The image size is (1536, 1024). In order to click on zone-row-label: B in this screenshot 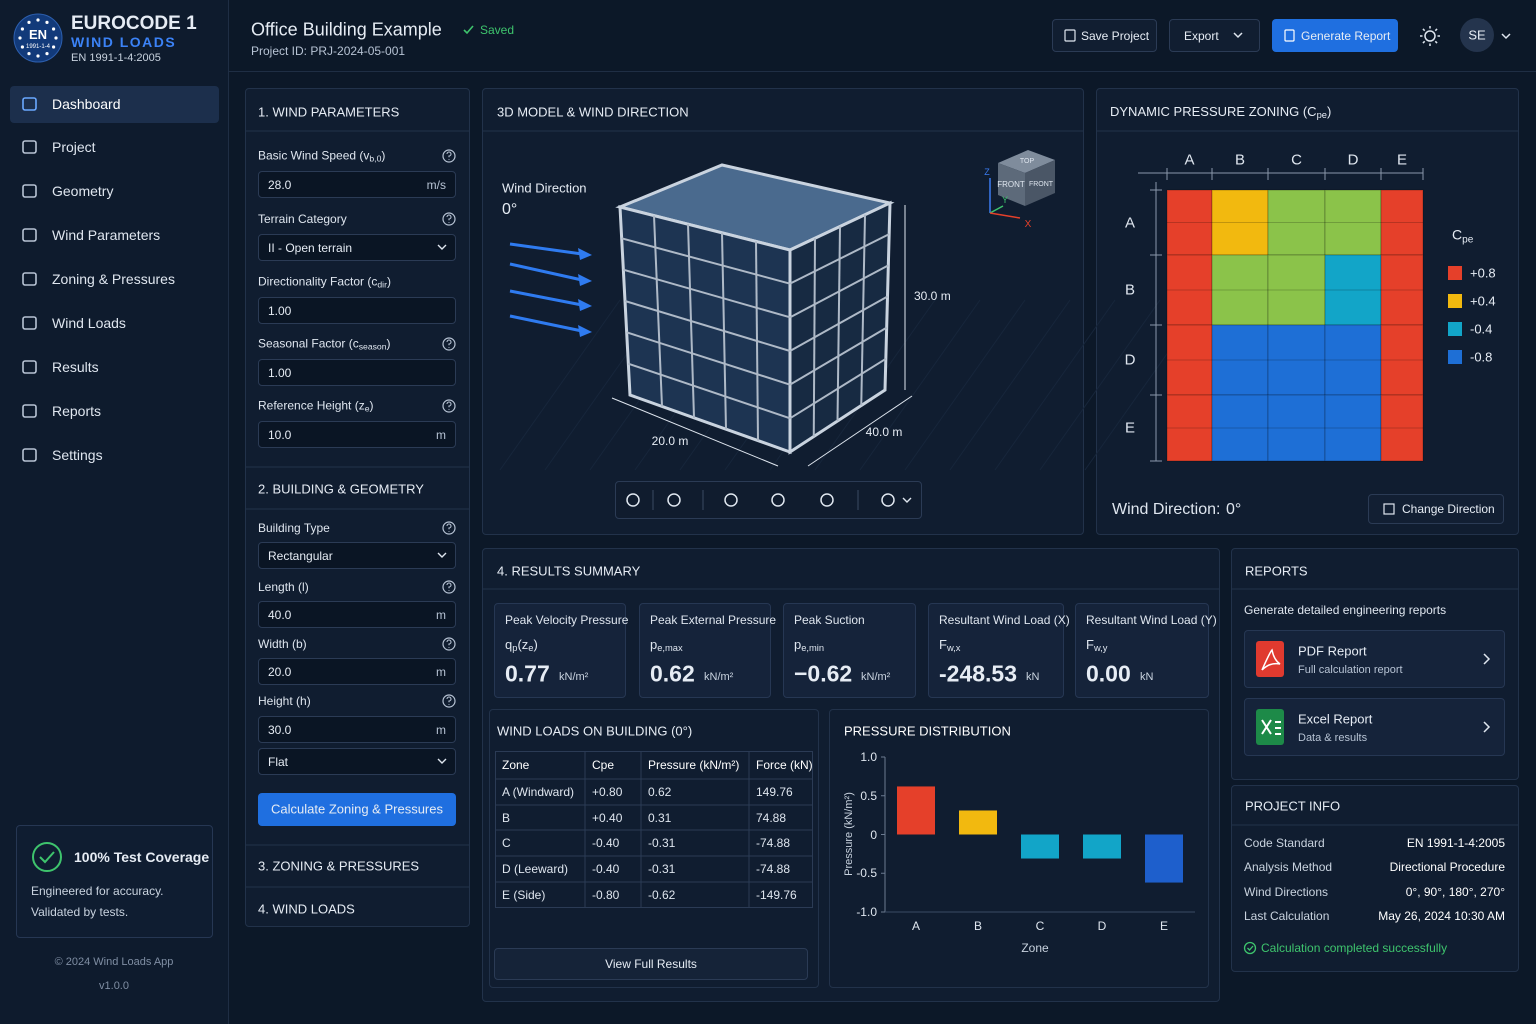, I will do `click(1130, 290)`.